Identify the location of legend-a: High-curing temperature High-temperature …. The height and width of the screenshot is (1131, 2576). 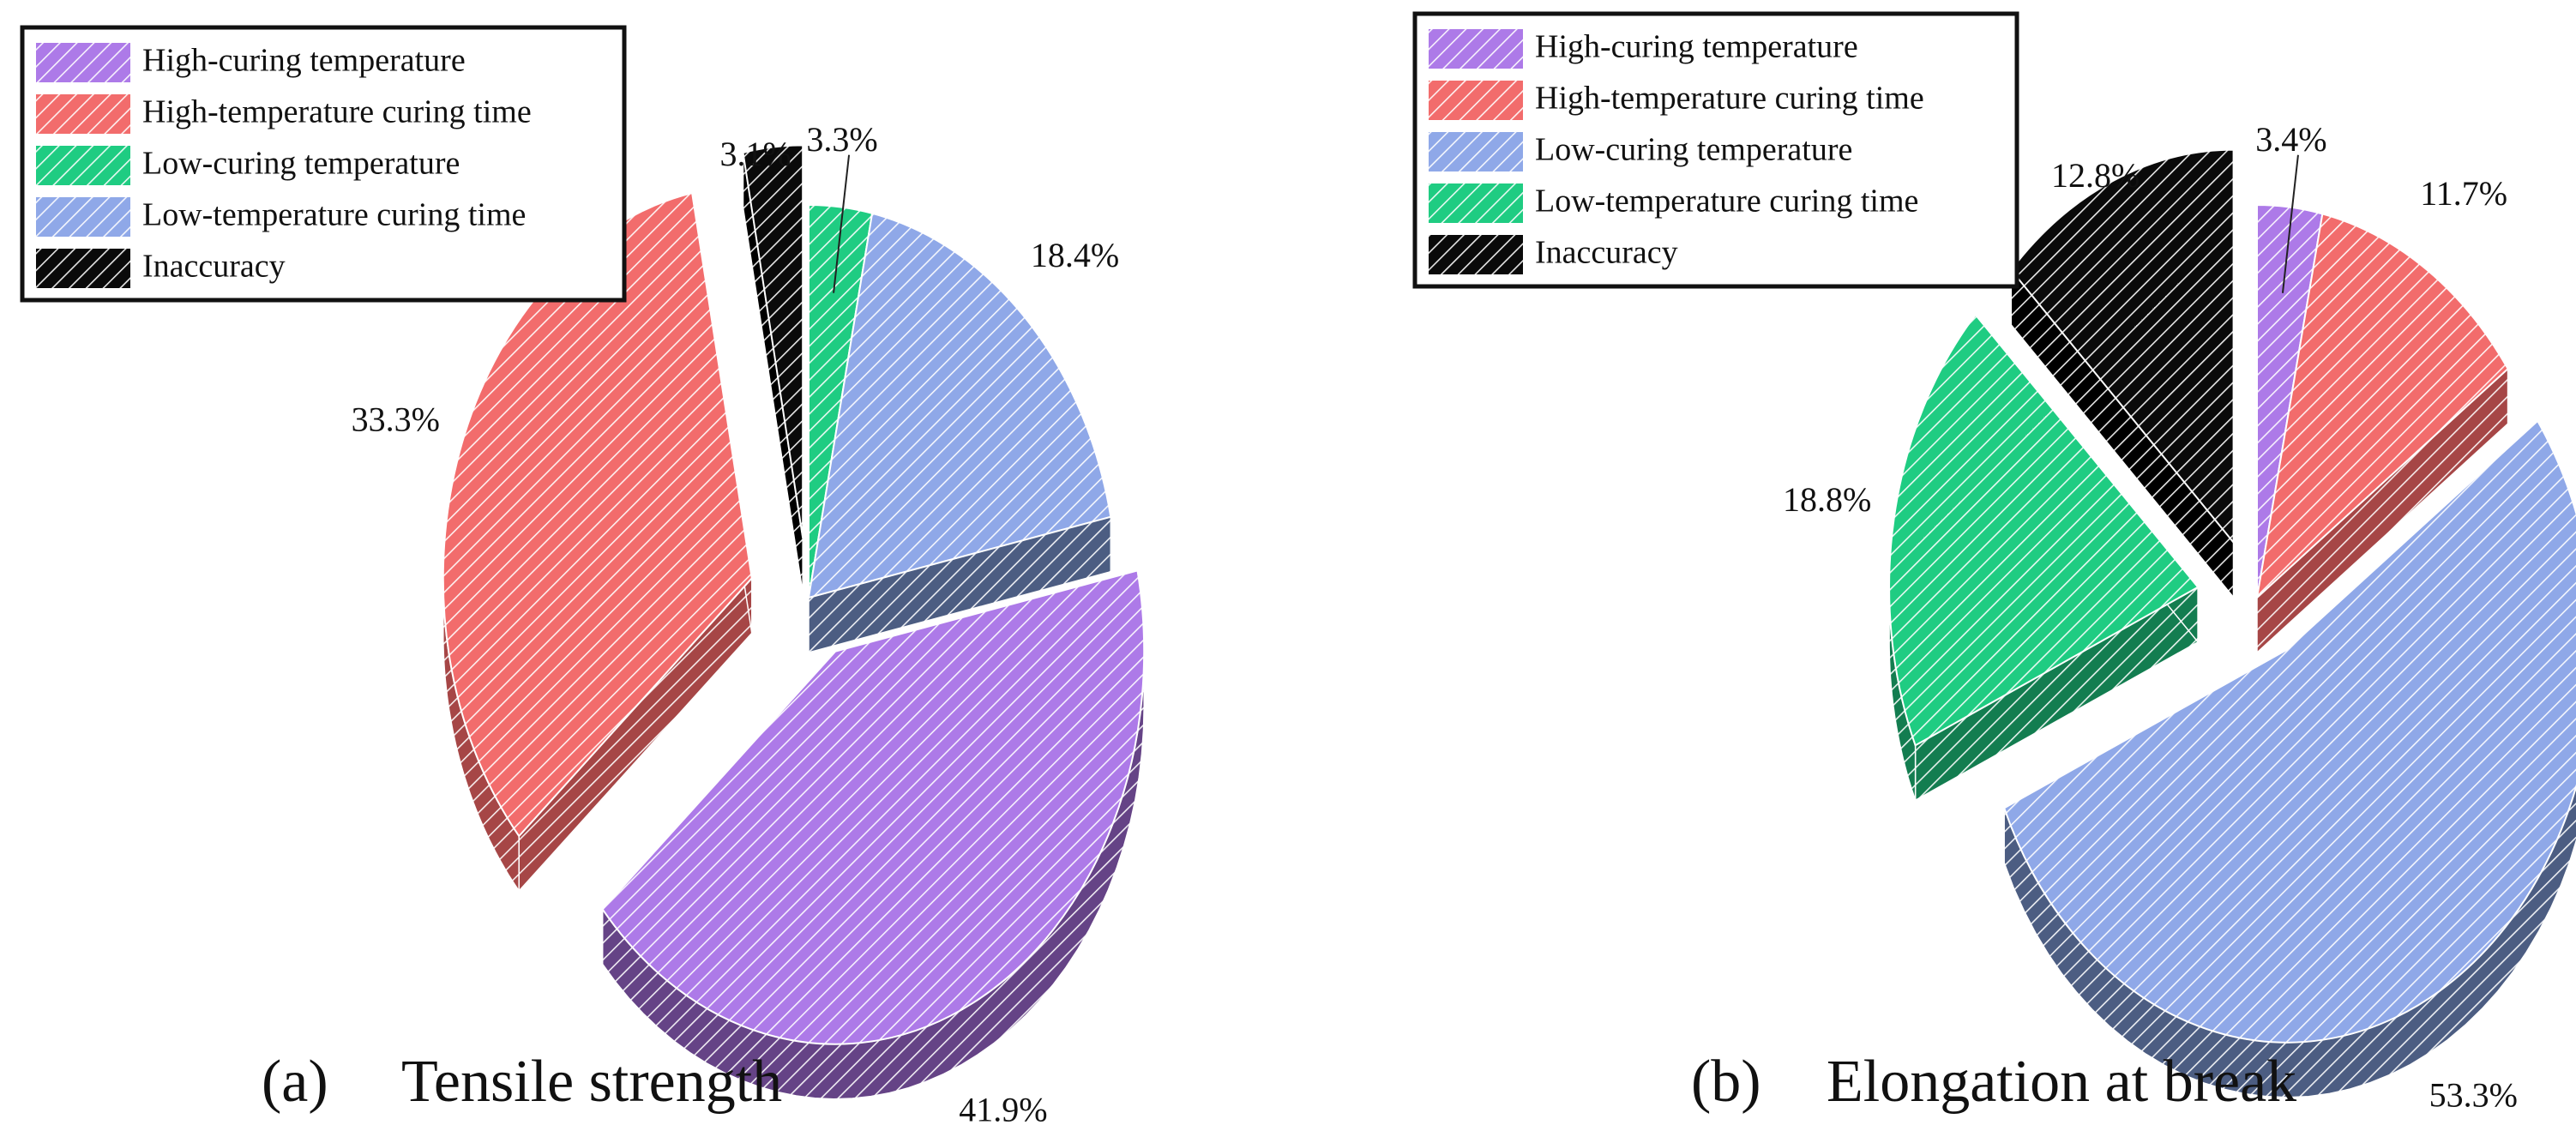
(323, 164).